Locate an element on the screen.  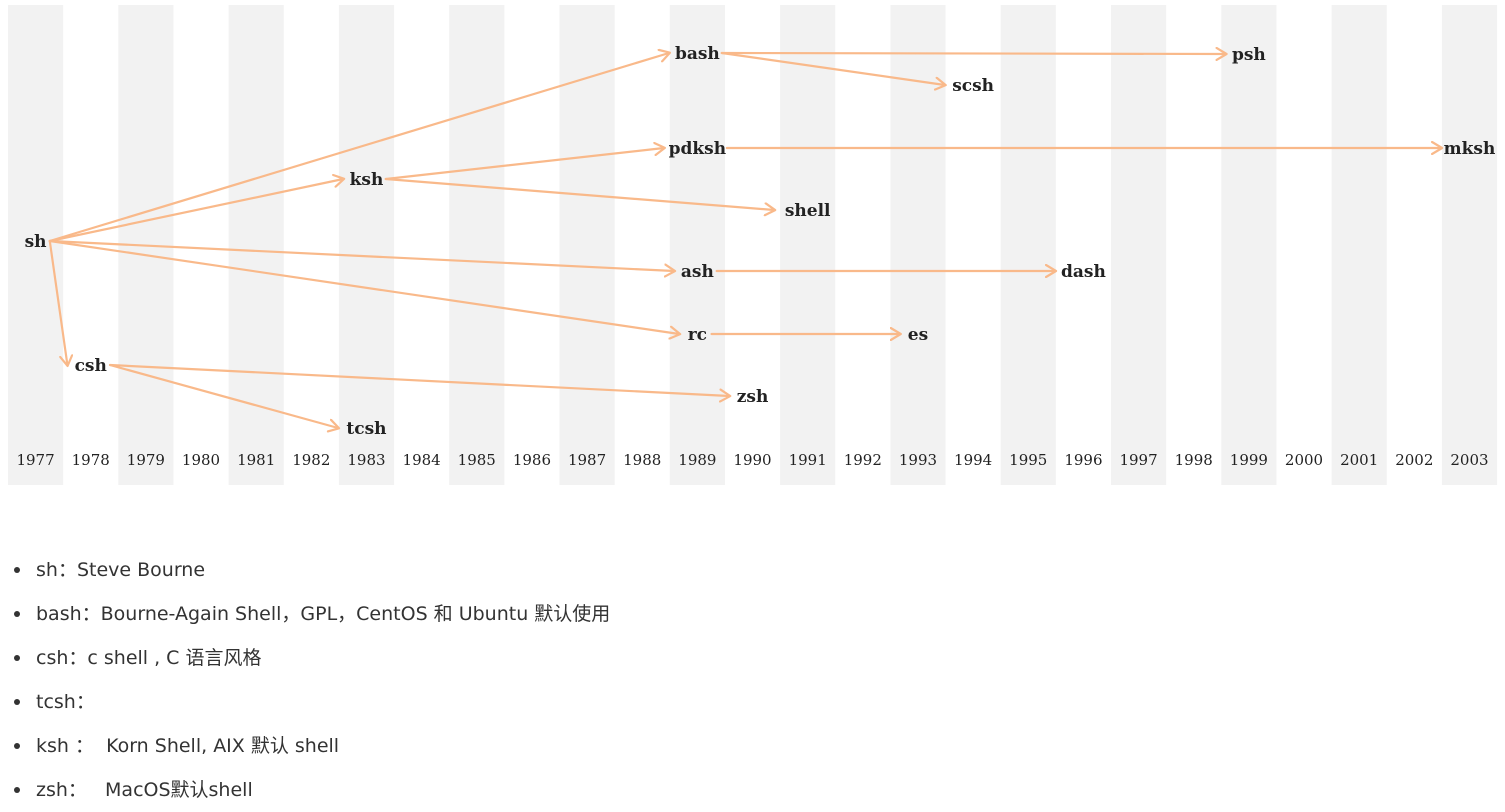
year-label: 1980 is located at coordinates (201, 460).